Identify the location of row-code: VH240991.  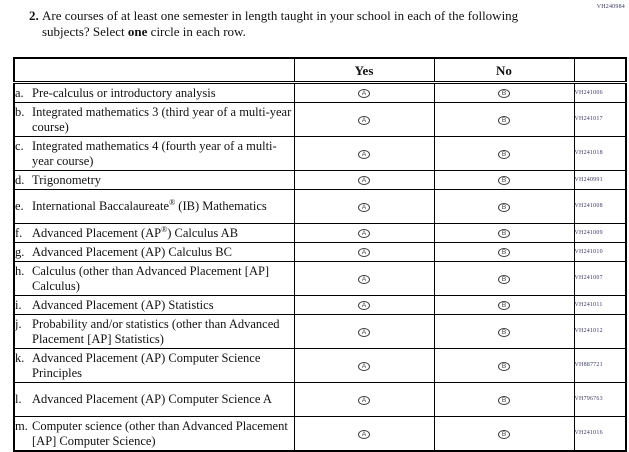
(600, 180).